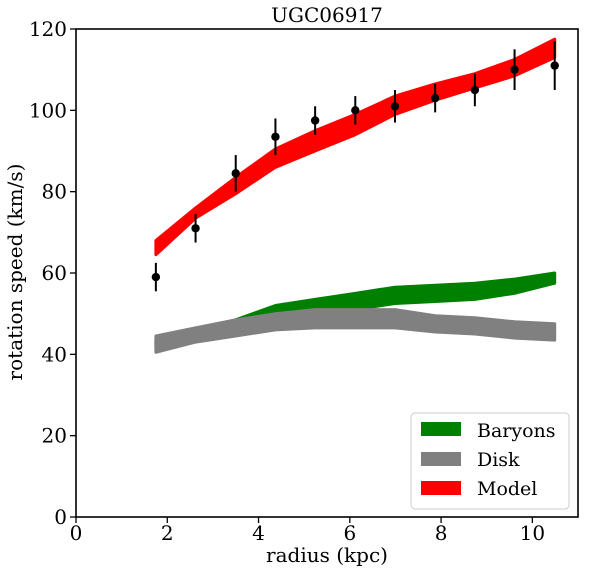  Describe the element at coordinates (54, 354) in the screenshot. I see `y-tick-label: 40` at that location.